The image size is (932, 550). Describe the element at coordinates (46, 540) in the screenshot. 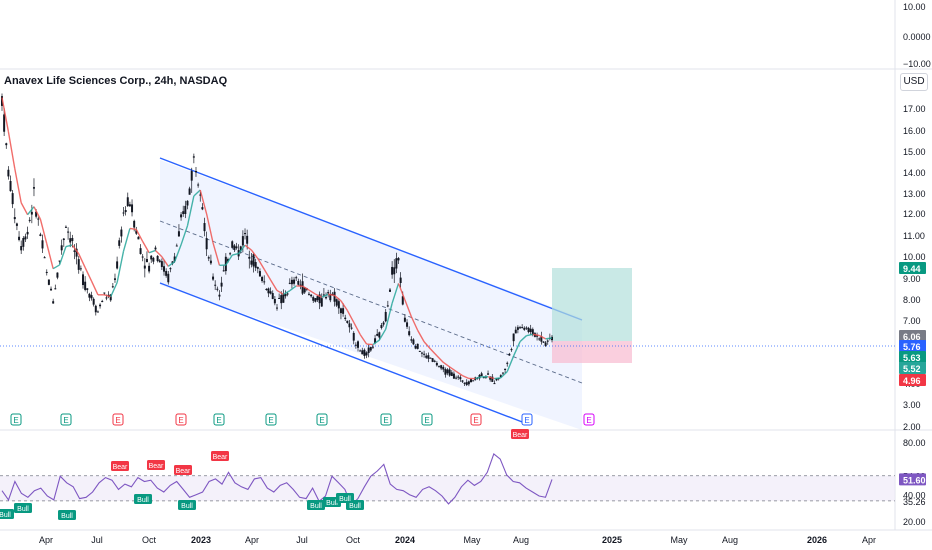

I see `time-tick-label: Apr` at that location.